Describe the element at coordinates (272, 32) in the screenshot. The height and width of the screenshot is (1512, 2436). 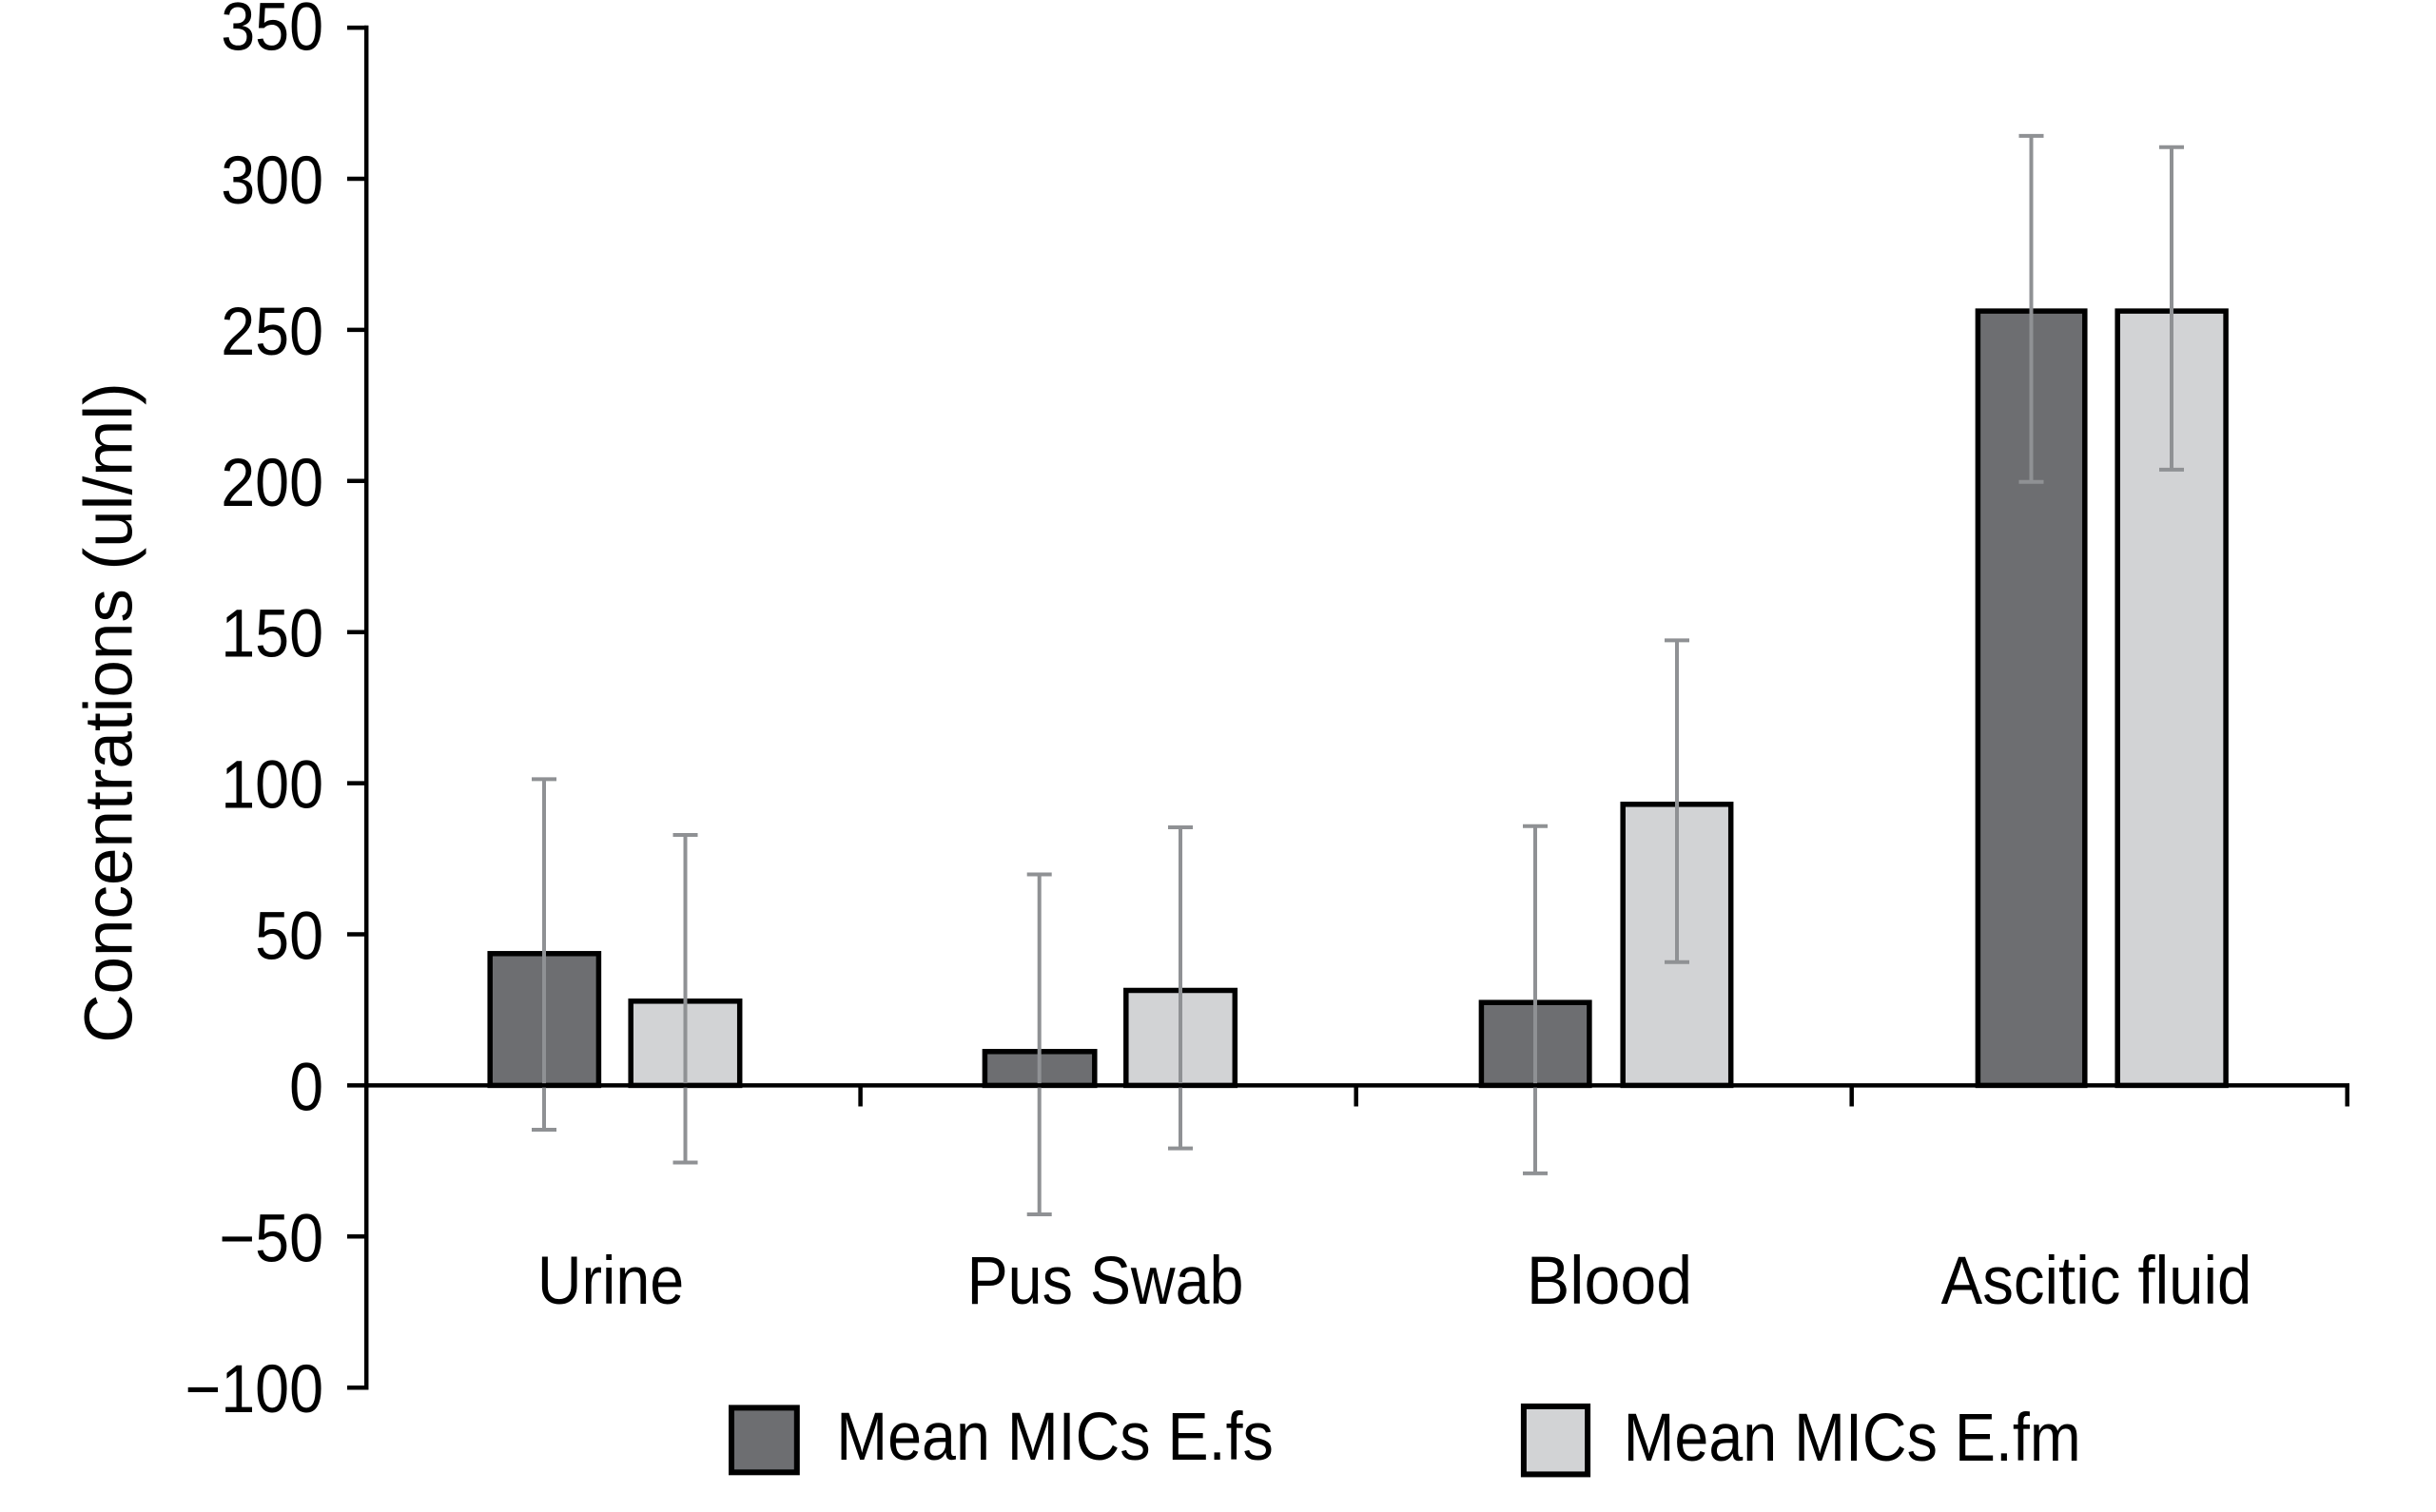
I see `svg-text: 350` at that location.